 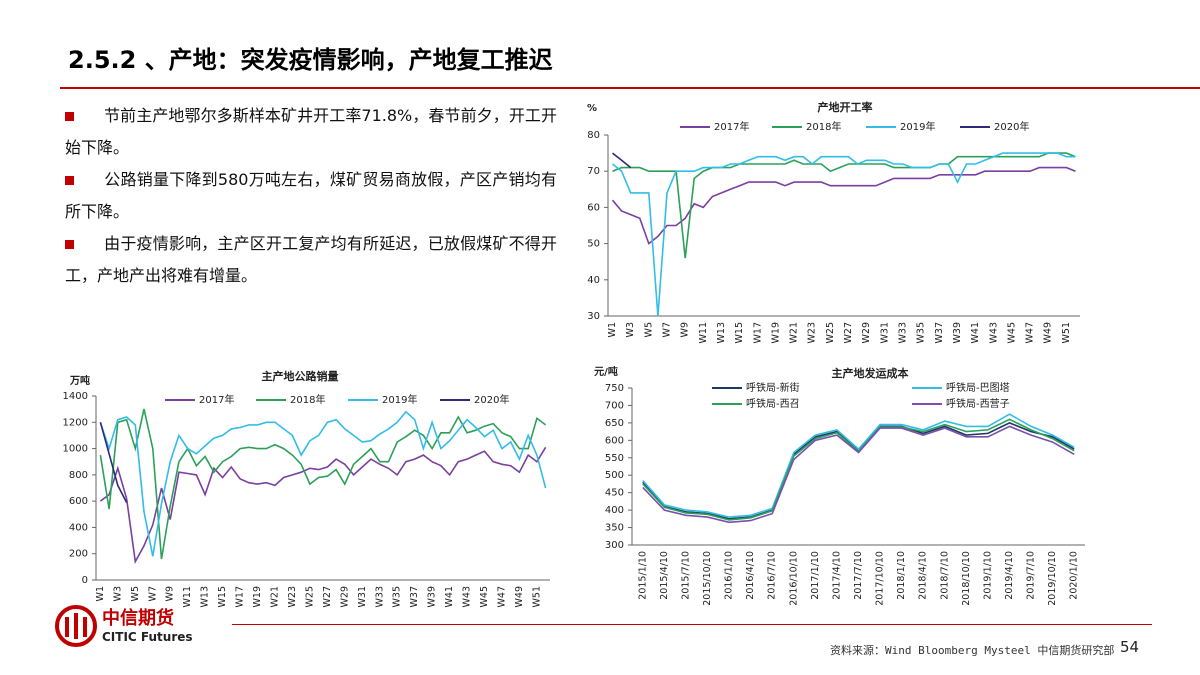 I want to click on bullet-text: 节前主产地鄂尔多斯样本矿井开工率71.8%，春节前夕，开工开始下降。, so click(x=311, y=131).